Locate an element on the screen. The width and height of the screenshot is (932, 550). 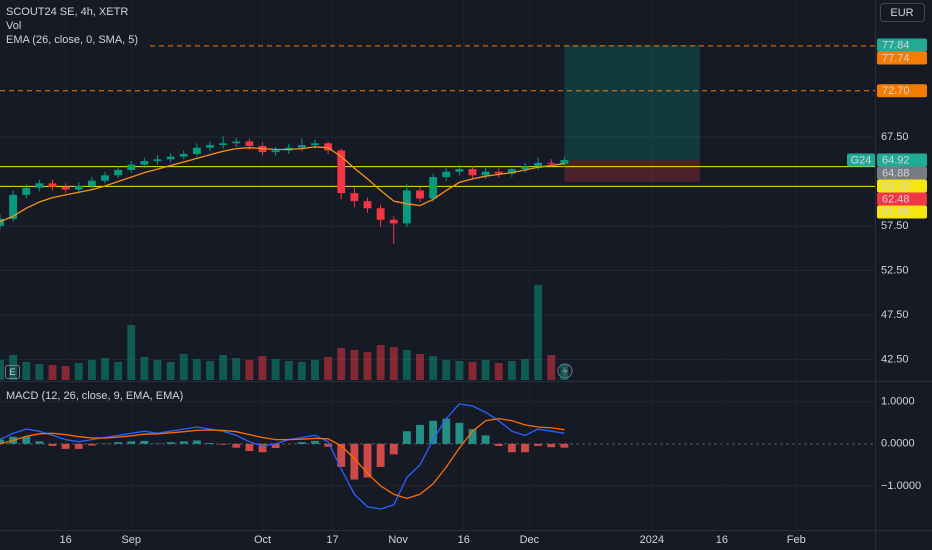
x-tick-label: Sep is located at coordinates (131, 540).